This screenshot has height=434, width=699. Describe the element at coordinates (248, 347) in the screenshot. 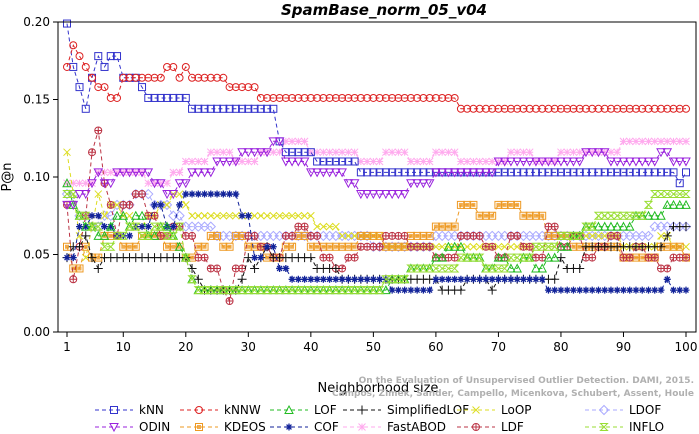

I see `x-tick-label: 30` at that location.